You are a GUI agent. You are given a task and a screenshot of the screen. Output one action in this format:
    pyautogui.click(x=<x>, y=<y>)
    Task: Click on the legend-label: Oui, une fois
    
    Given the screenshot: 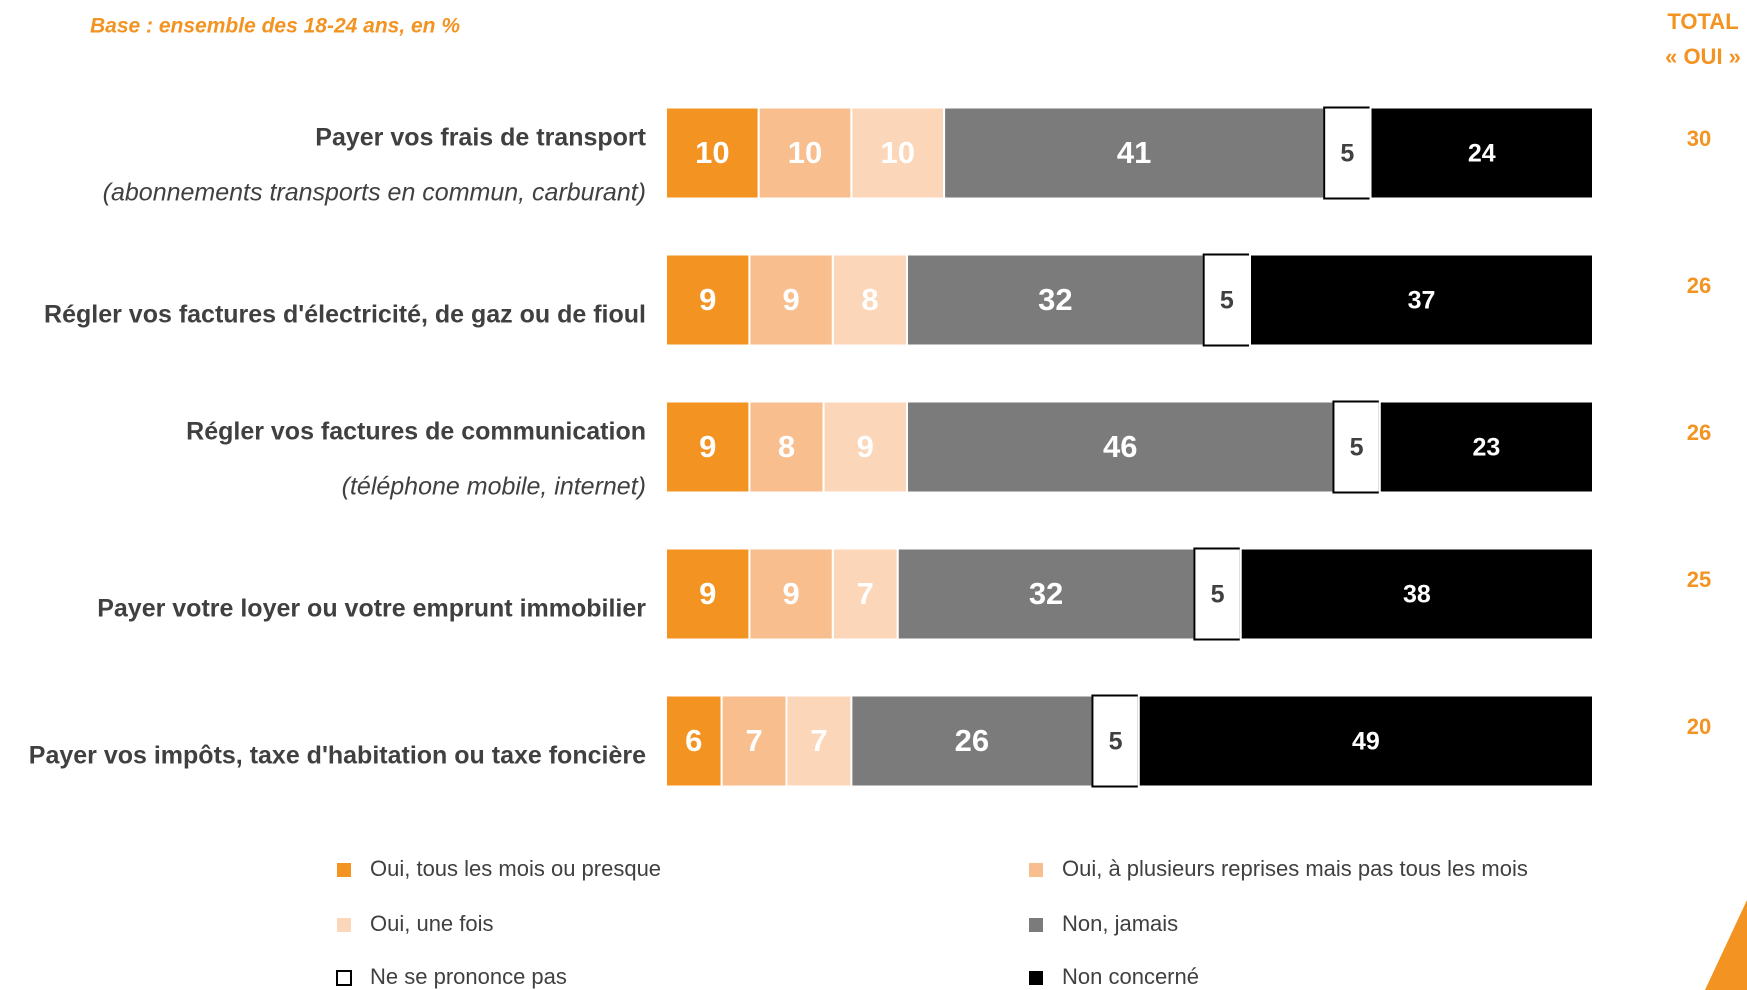 What is the action you would take?
    pyautogui.click(x=432, y=923)
    